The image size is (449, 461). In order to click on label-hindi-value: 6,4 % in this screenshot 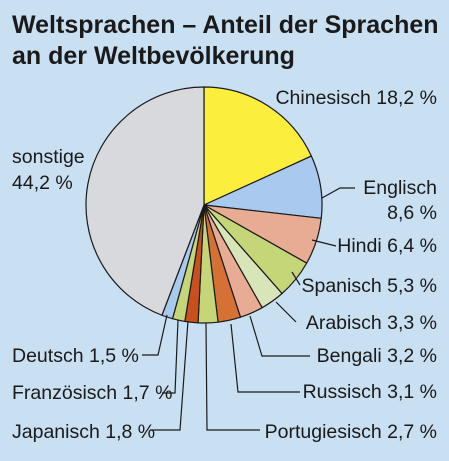, I will do `click(412, 246)`.